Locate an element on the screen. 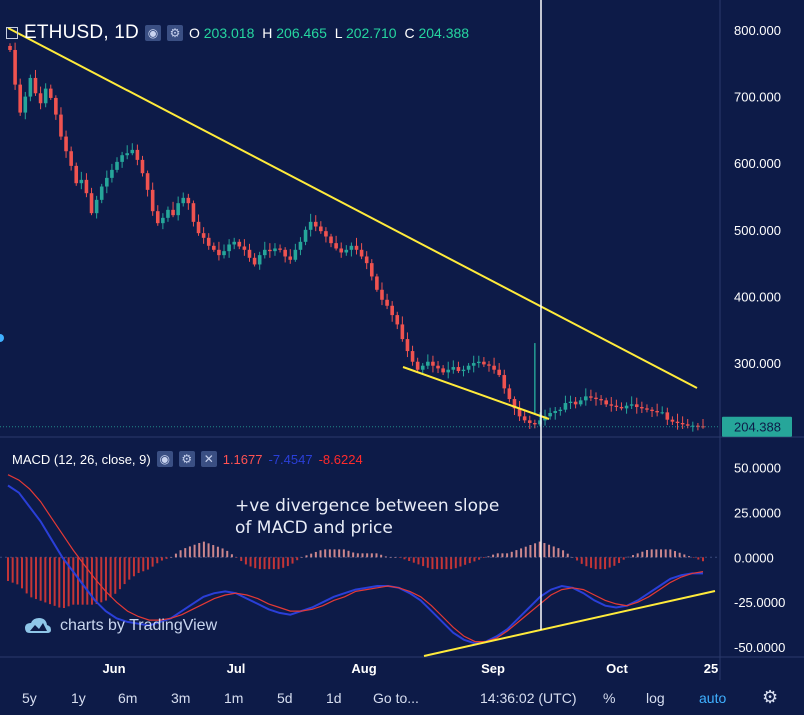 Image resolution: width=804 pixels, height=715 pixels. range-1d-button: 1d is located at coordinates (334, 698).